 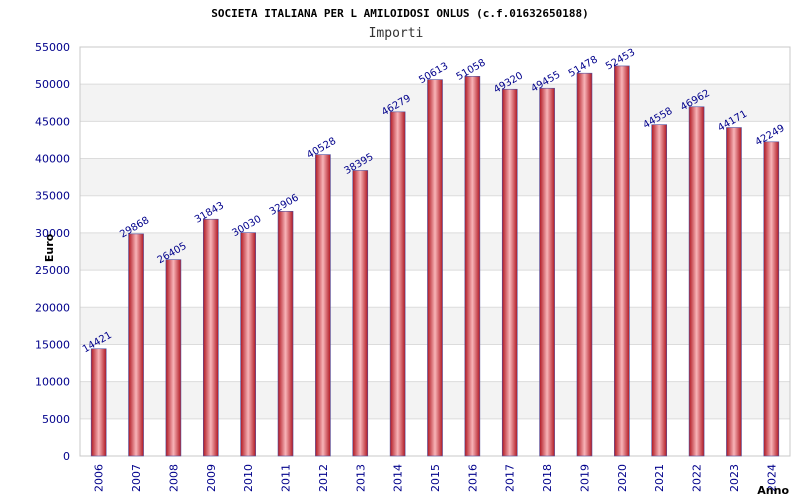 I want to click on y-tick-label: 25000, so click(x=52, y=270).